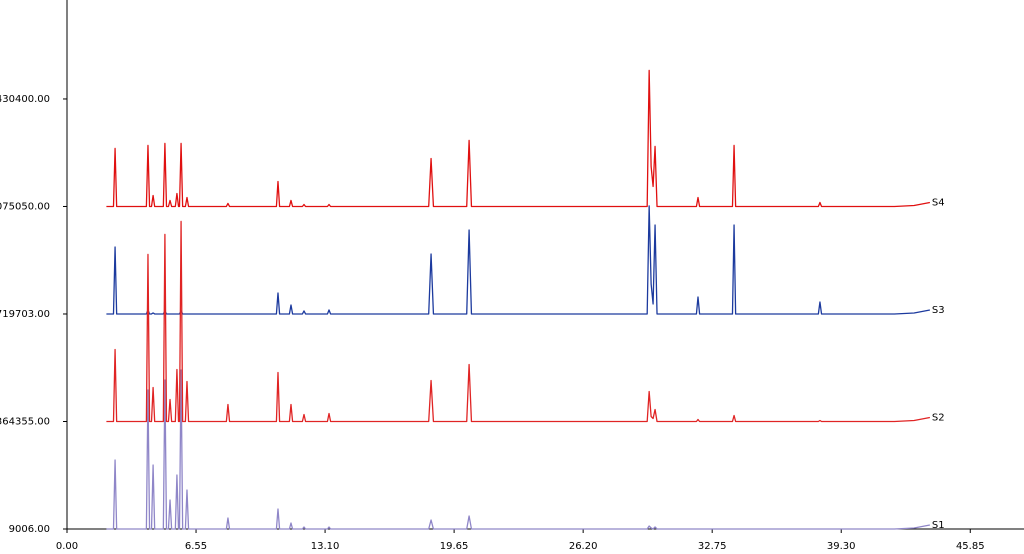  Describe the element at coordinates (25, 206) in the screenshot. I see `y-tick-label: 1075050.00` at that location.